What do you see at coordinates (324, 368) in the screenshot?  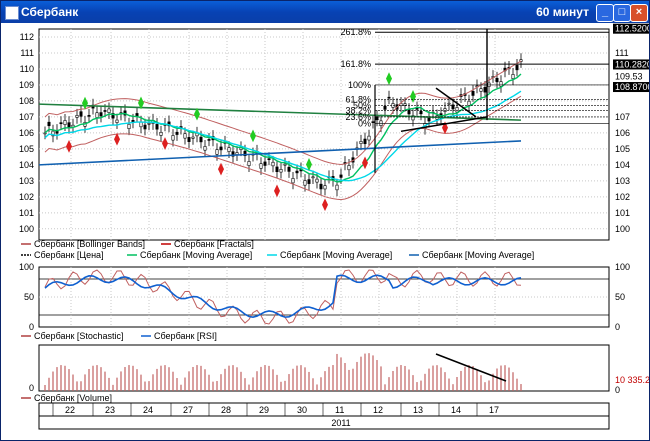 I see `volume-panel` at bounding box center [324, 368].